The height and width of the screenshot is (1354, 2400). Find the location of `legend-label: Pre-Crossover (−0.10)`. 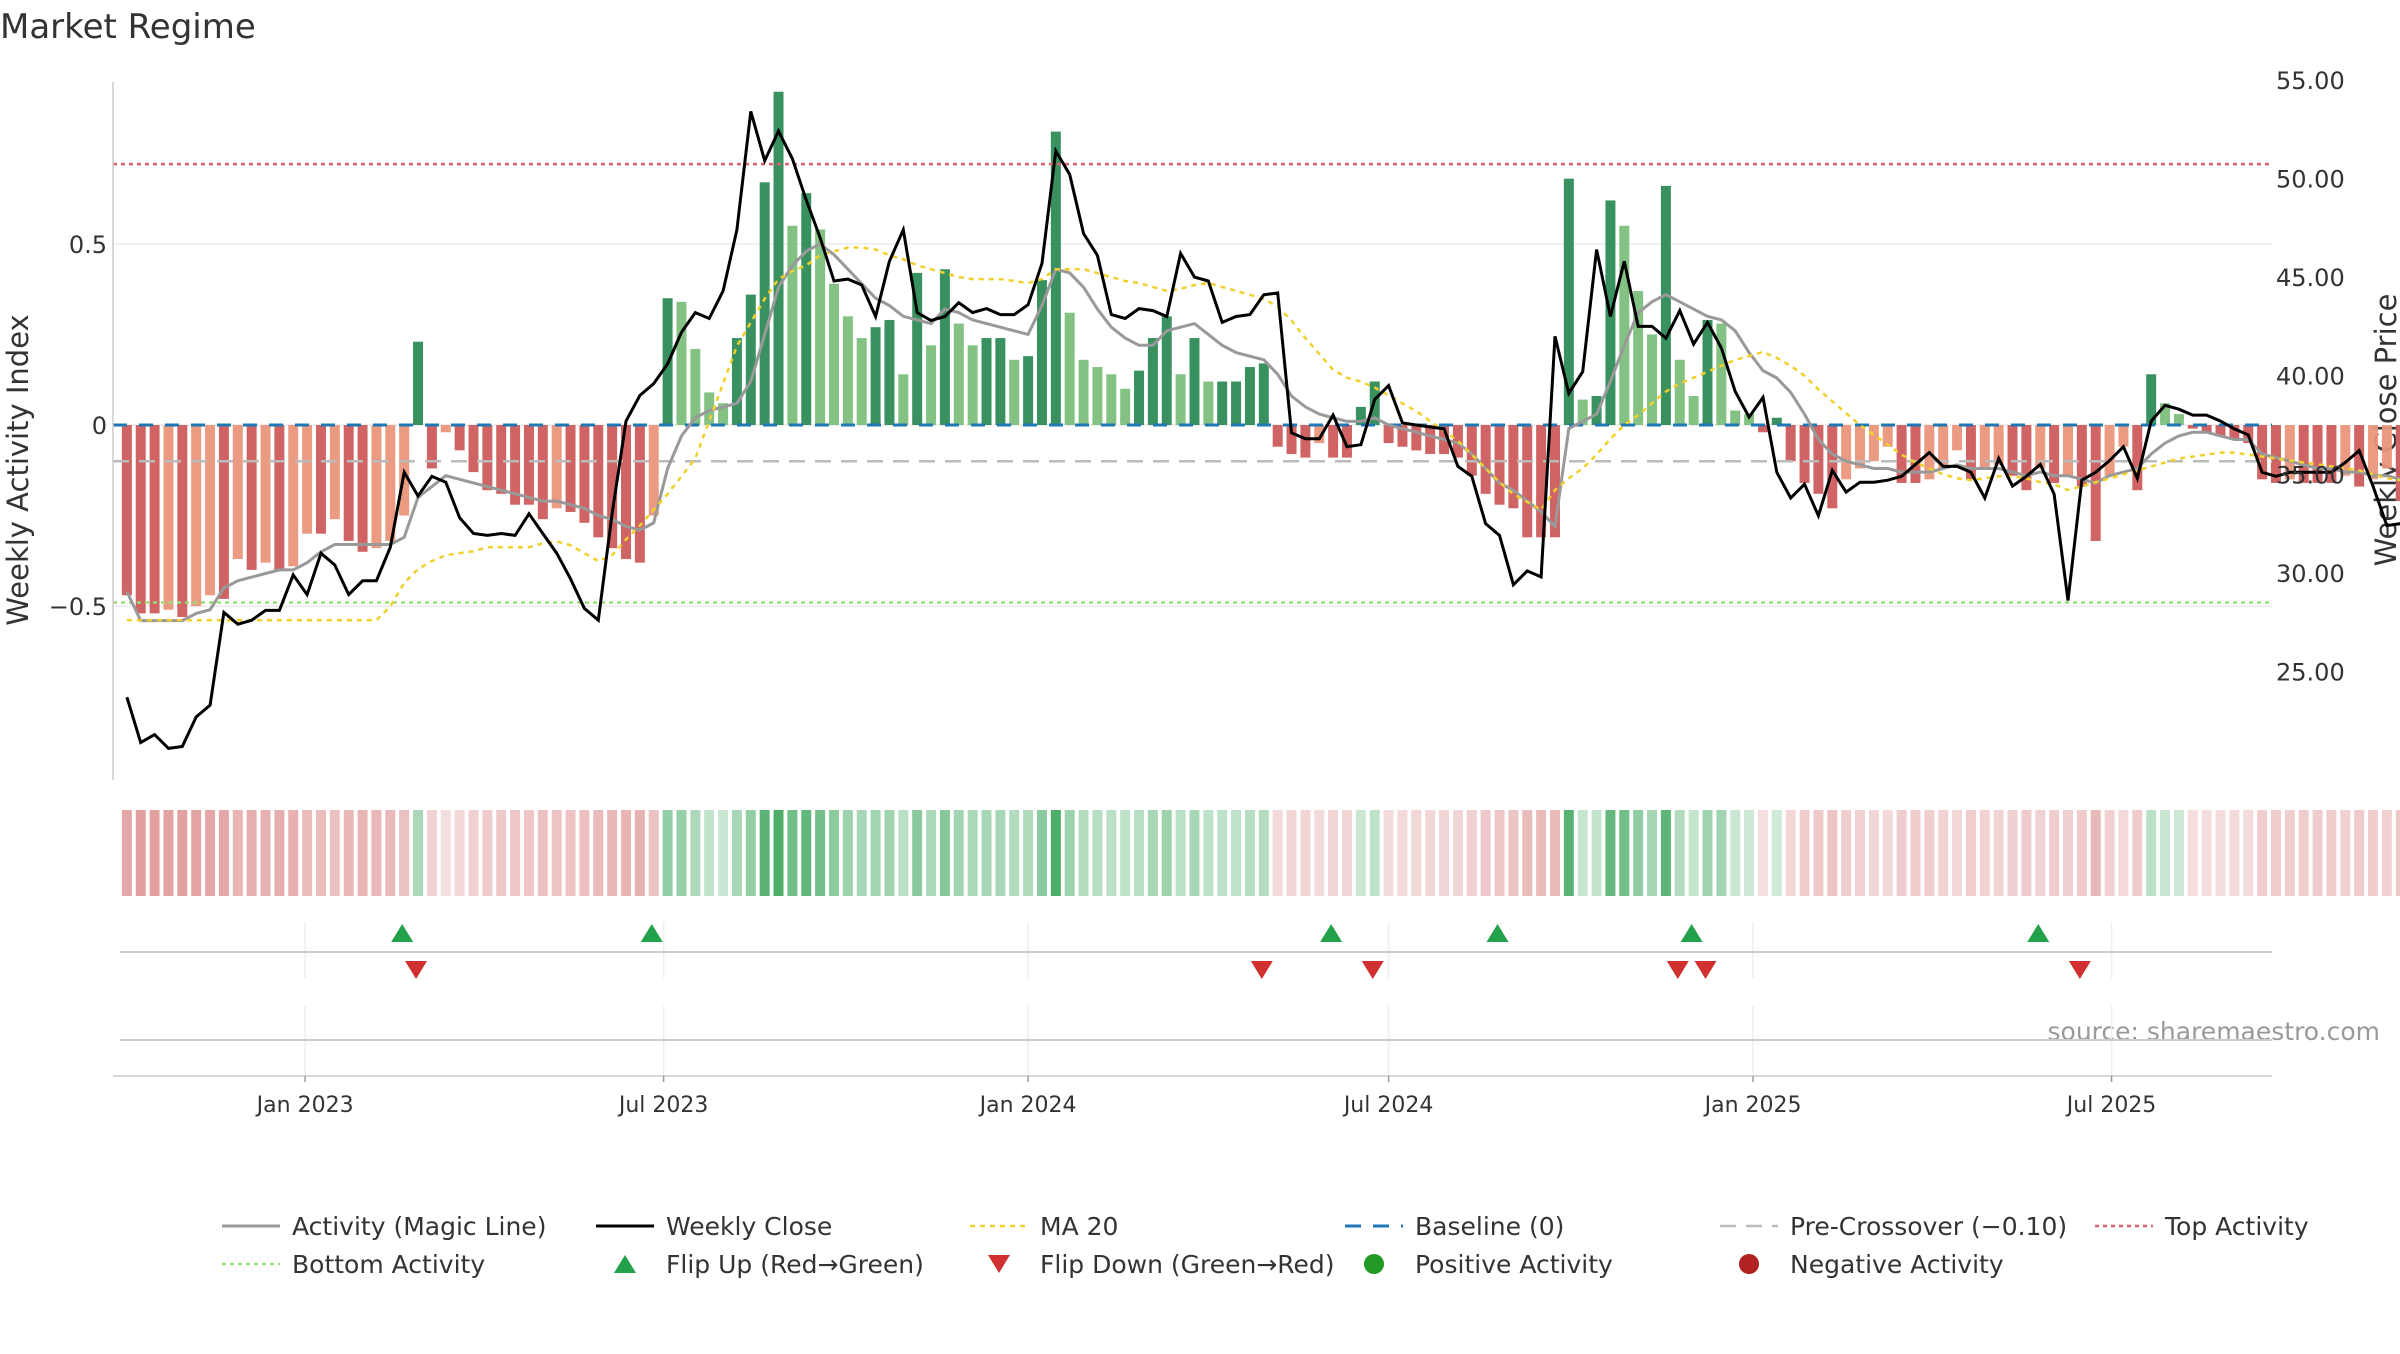

legend-label: Pre-Crossover (−0.10) is located at coordinates (1928, 1226).